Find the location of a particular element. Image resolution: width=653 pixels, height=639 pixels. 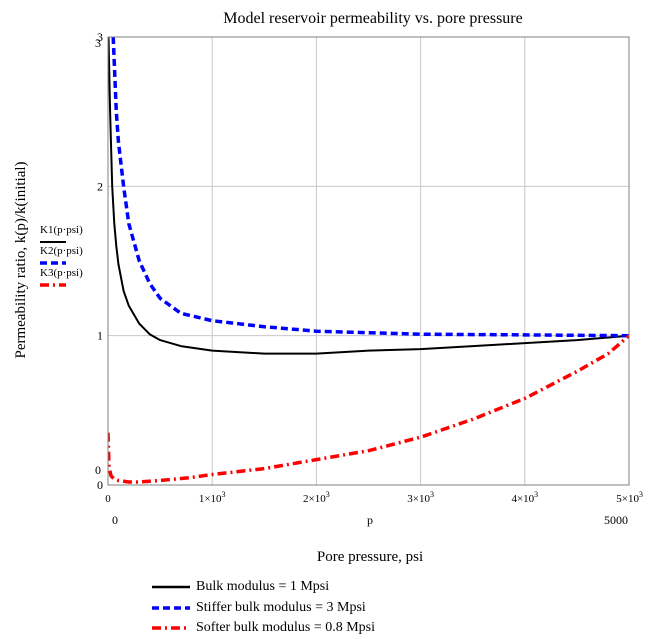

x-tick-label-0: 0 is located at coordinates (108, 499).